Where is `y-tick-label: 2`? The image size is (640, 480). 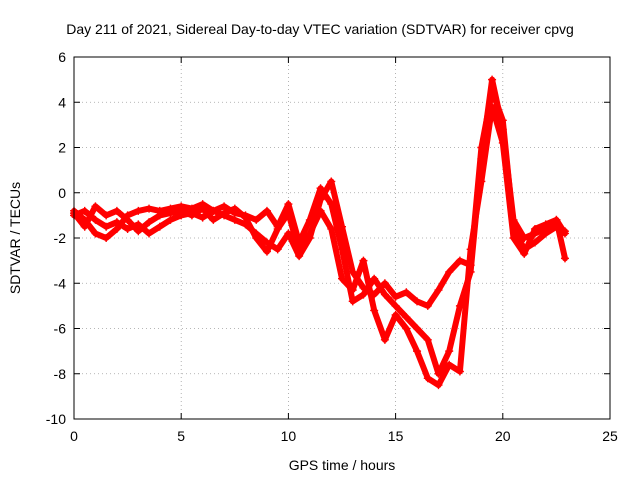
y-tick-label: 2 is located at coordinates (62, 148).